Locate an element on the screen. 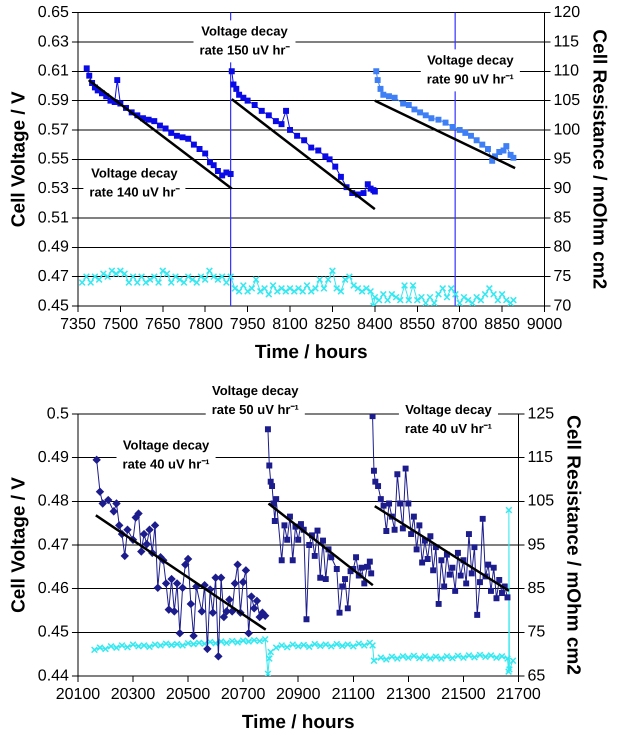 This screenshot has height=742, width=618. y2-tick-label: 125 is located at coordinates (541, 413).